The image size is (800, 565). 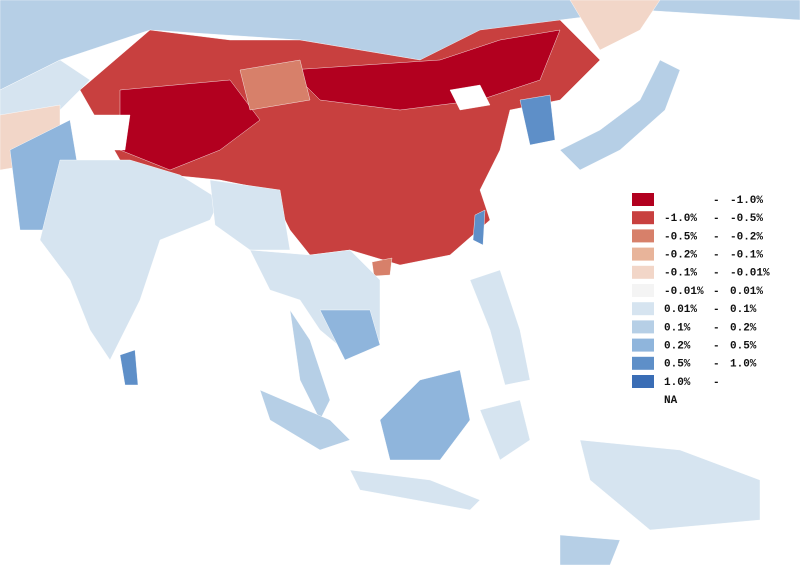 I want to click on kashmir-na, so click(x=110, y=132).